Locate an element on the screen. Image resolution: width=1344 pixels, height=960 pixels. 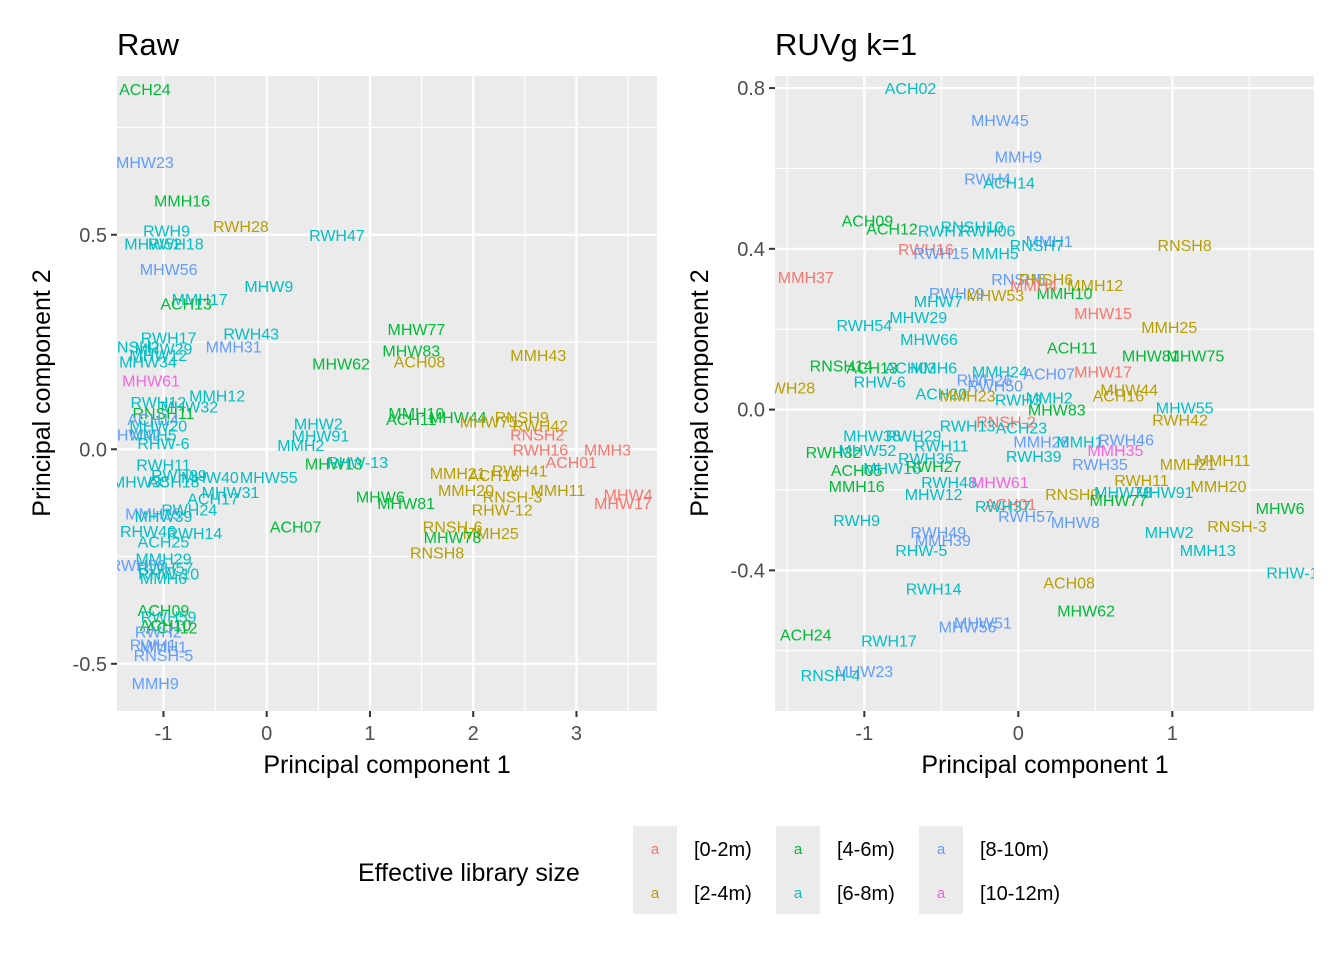
x-axis-raw: -1 0 1 2 3 is located at coordinates (368, 728).